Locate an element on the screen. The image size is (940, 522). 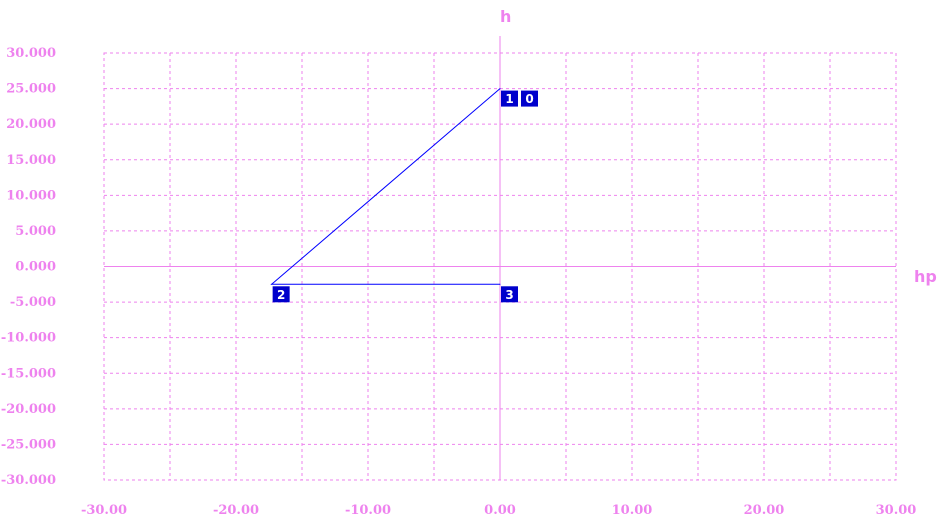
x-axis-title: hp is located at coordinates (925, 276).